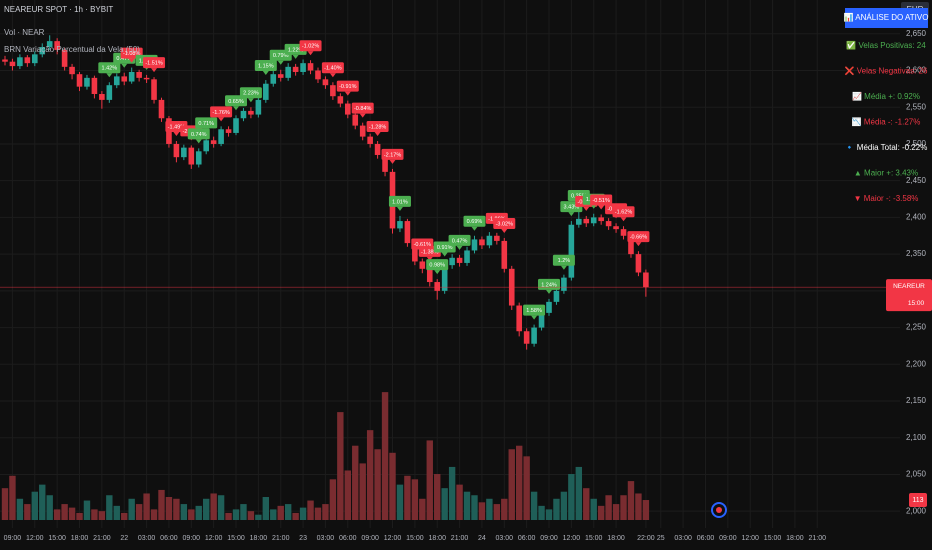 The width and height of the screenshot is (932, 550). Describe the element at coordinates (916, 437) in the screenshot. I see `y-tick-label: 2,100` at that location.